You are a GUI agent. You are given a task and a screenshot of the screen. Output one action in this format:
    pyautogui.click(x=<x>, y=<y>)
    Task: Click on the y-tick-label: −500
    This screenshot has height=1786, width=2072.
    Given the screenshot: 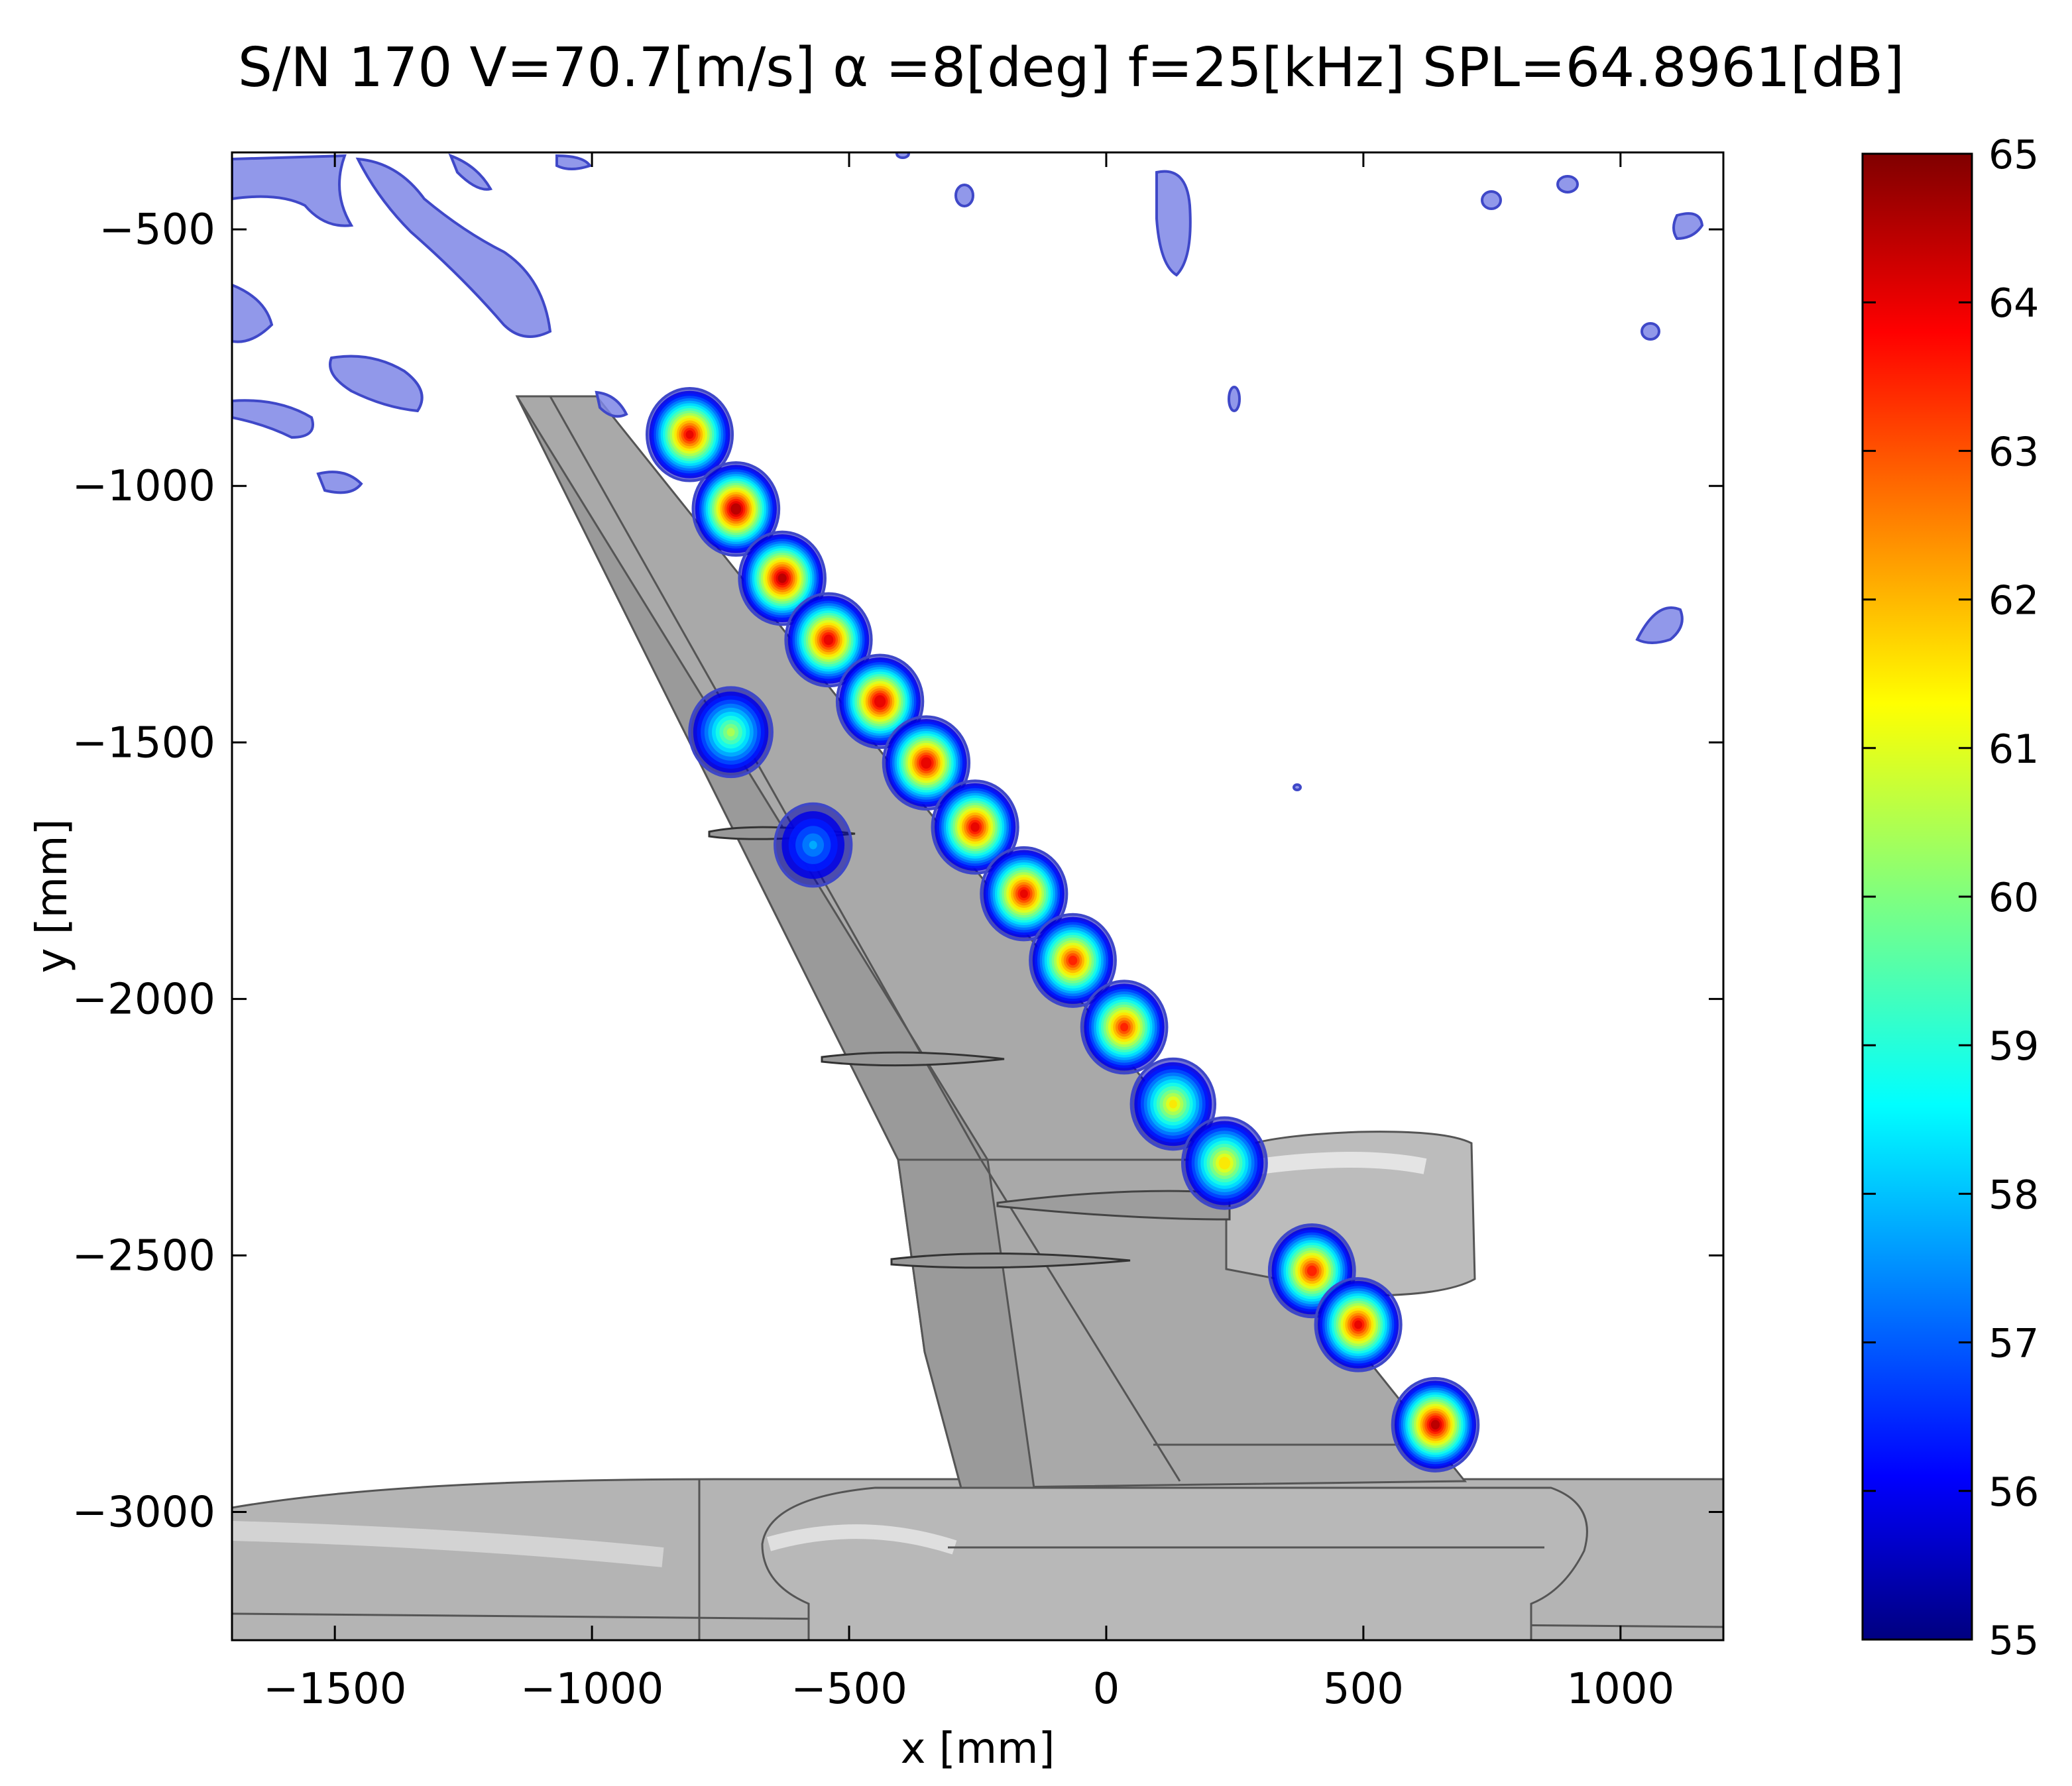 What is the action you would take?
    pyautogui.click(x=157, y=229)
    